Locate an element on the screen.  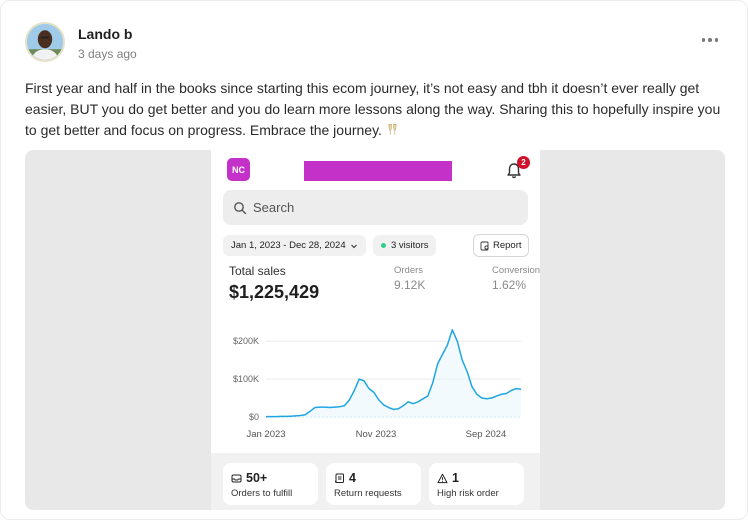
return-requests-tile: 4 Return requests is located at coordinates (373, 484).